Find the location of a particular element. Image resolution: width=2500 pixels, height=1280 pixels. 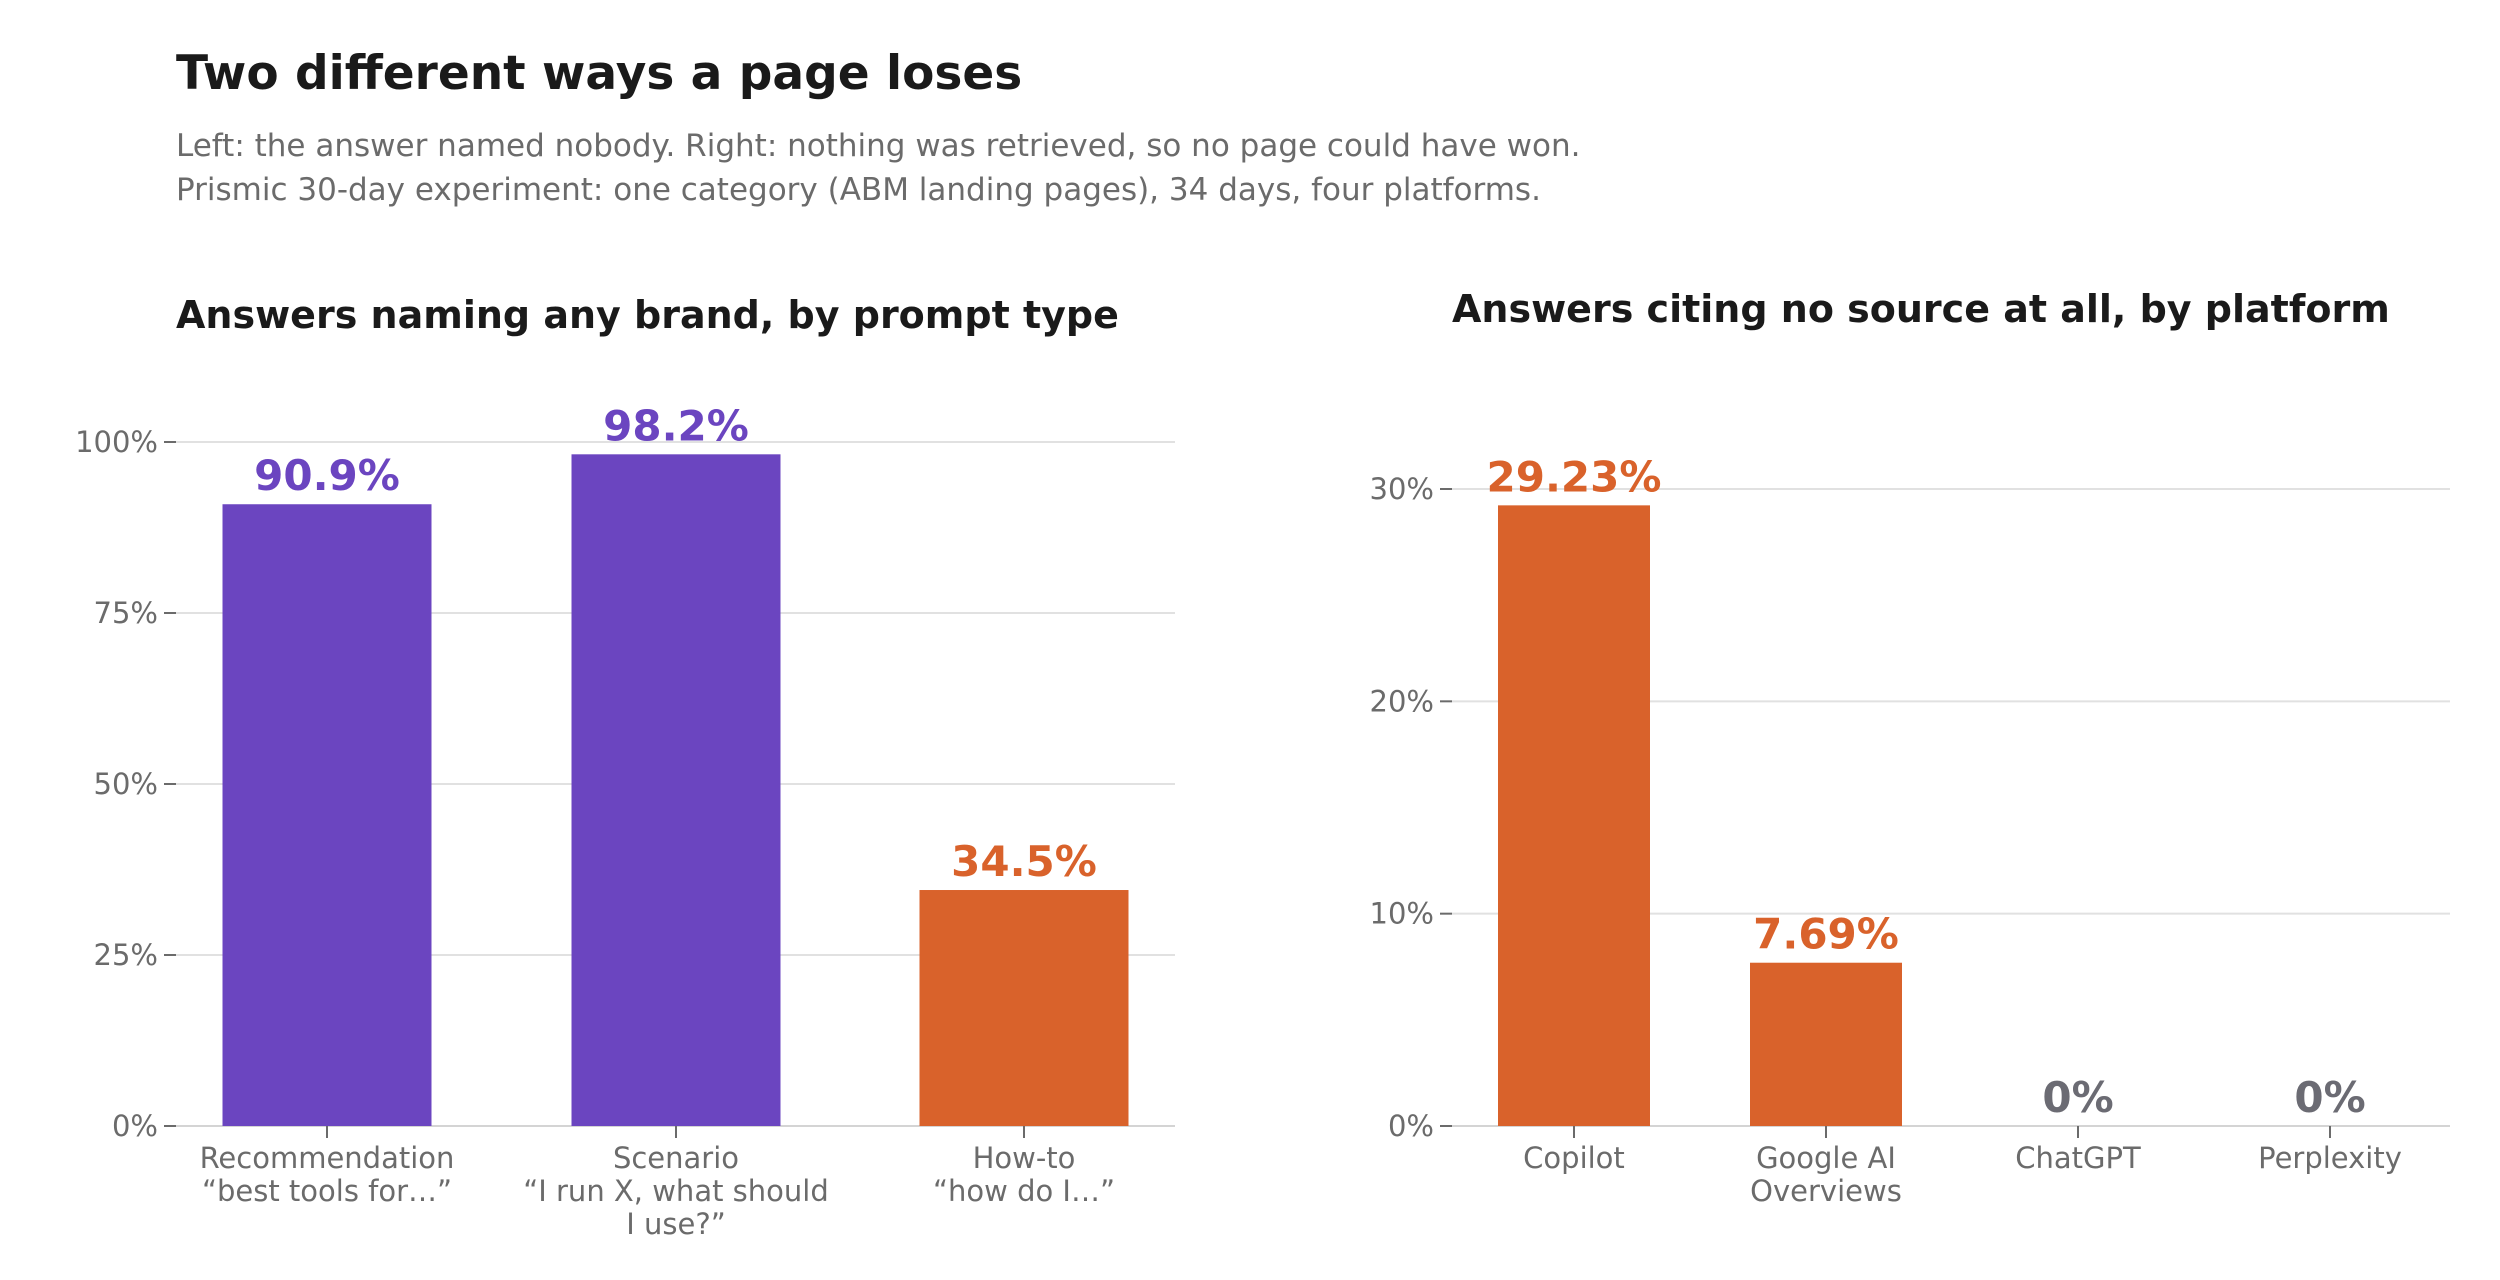

chart1-category-label: Scenario is located at coordinates (676, 1158).